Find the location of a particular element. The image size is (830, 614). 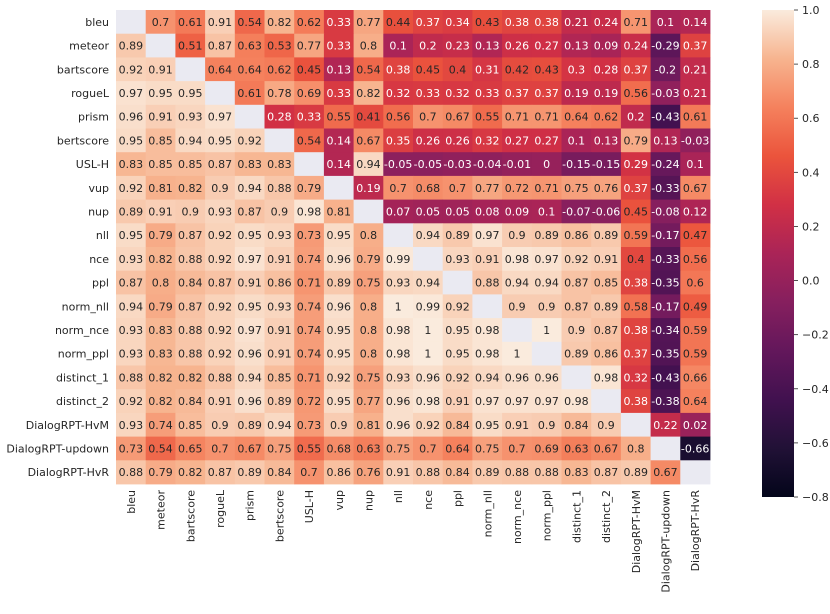

row-tick-label: rogueL is located at coordinates (90, 93).